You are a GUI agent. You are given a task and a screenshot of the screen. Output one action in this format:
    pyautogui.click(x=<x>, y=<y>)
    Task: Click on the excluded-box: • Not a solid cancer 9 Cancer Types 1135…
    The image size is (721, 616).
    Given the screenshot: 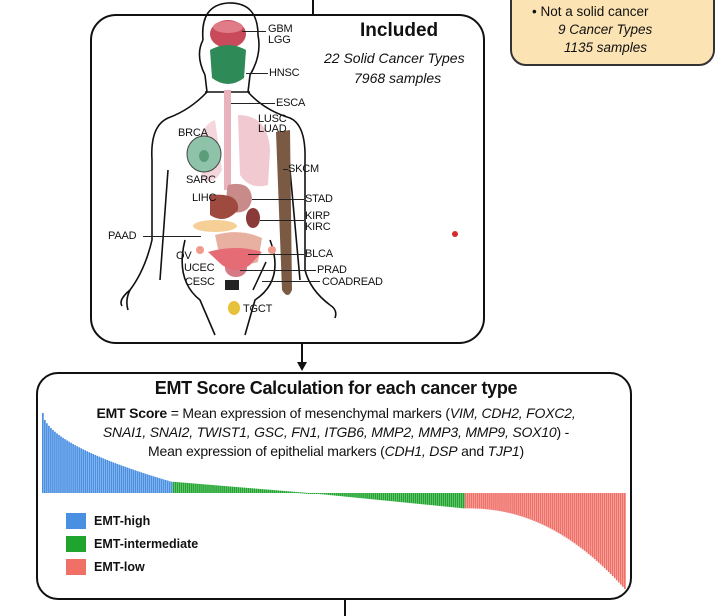 What is the action you would take?
    pyautogui.click(x=612, y=33)
    